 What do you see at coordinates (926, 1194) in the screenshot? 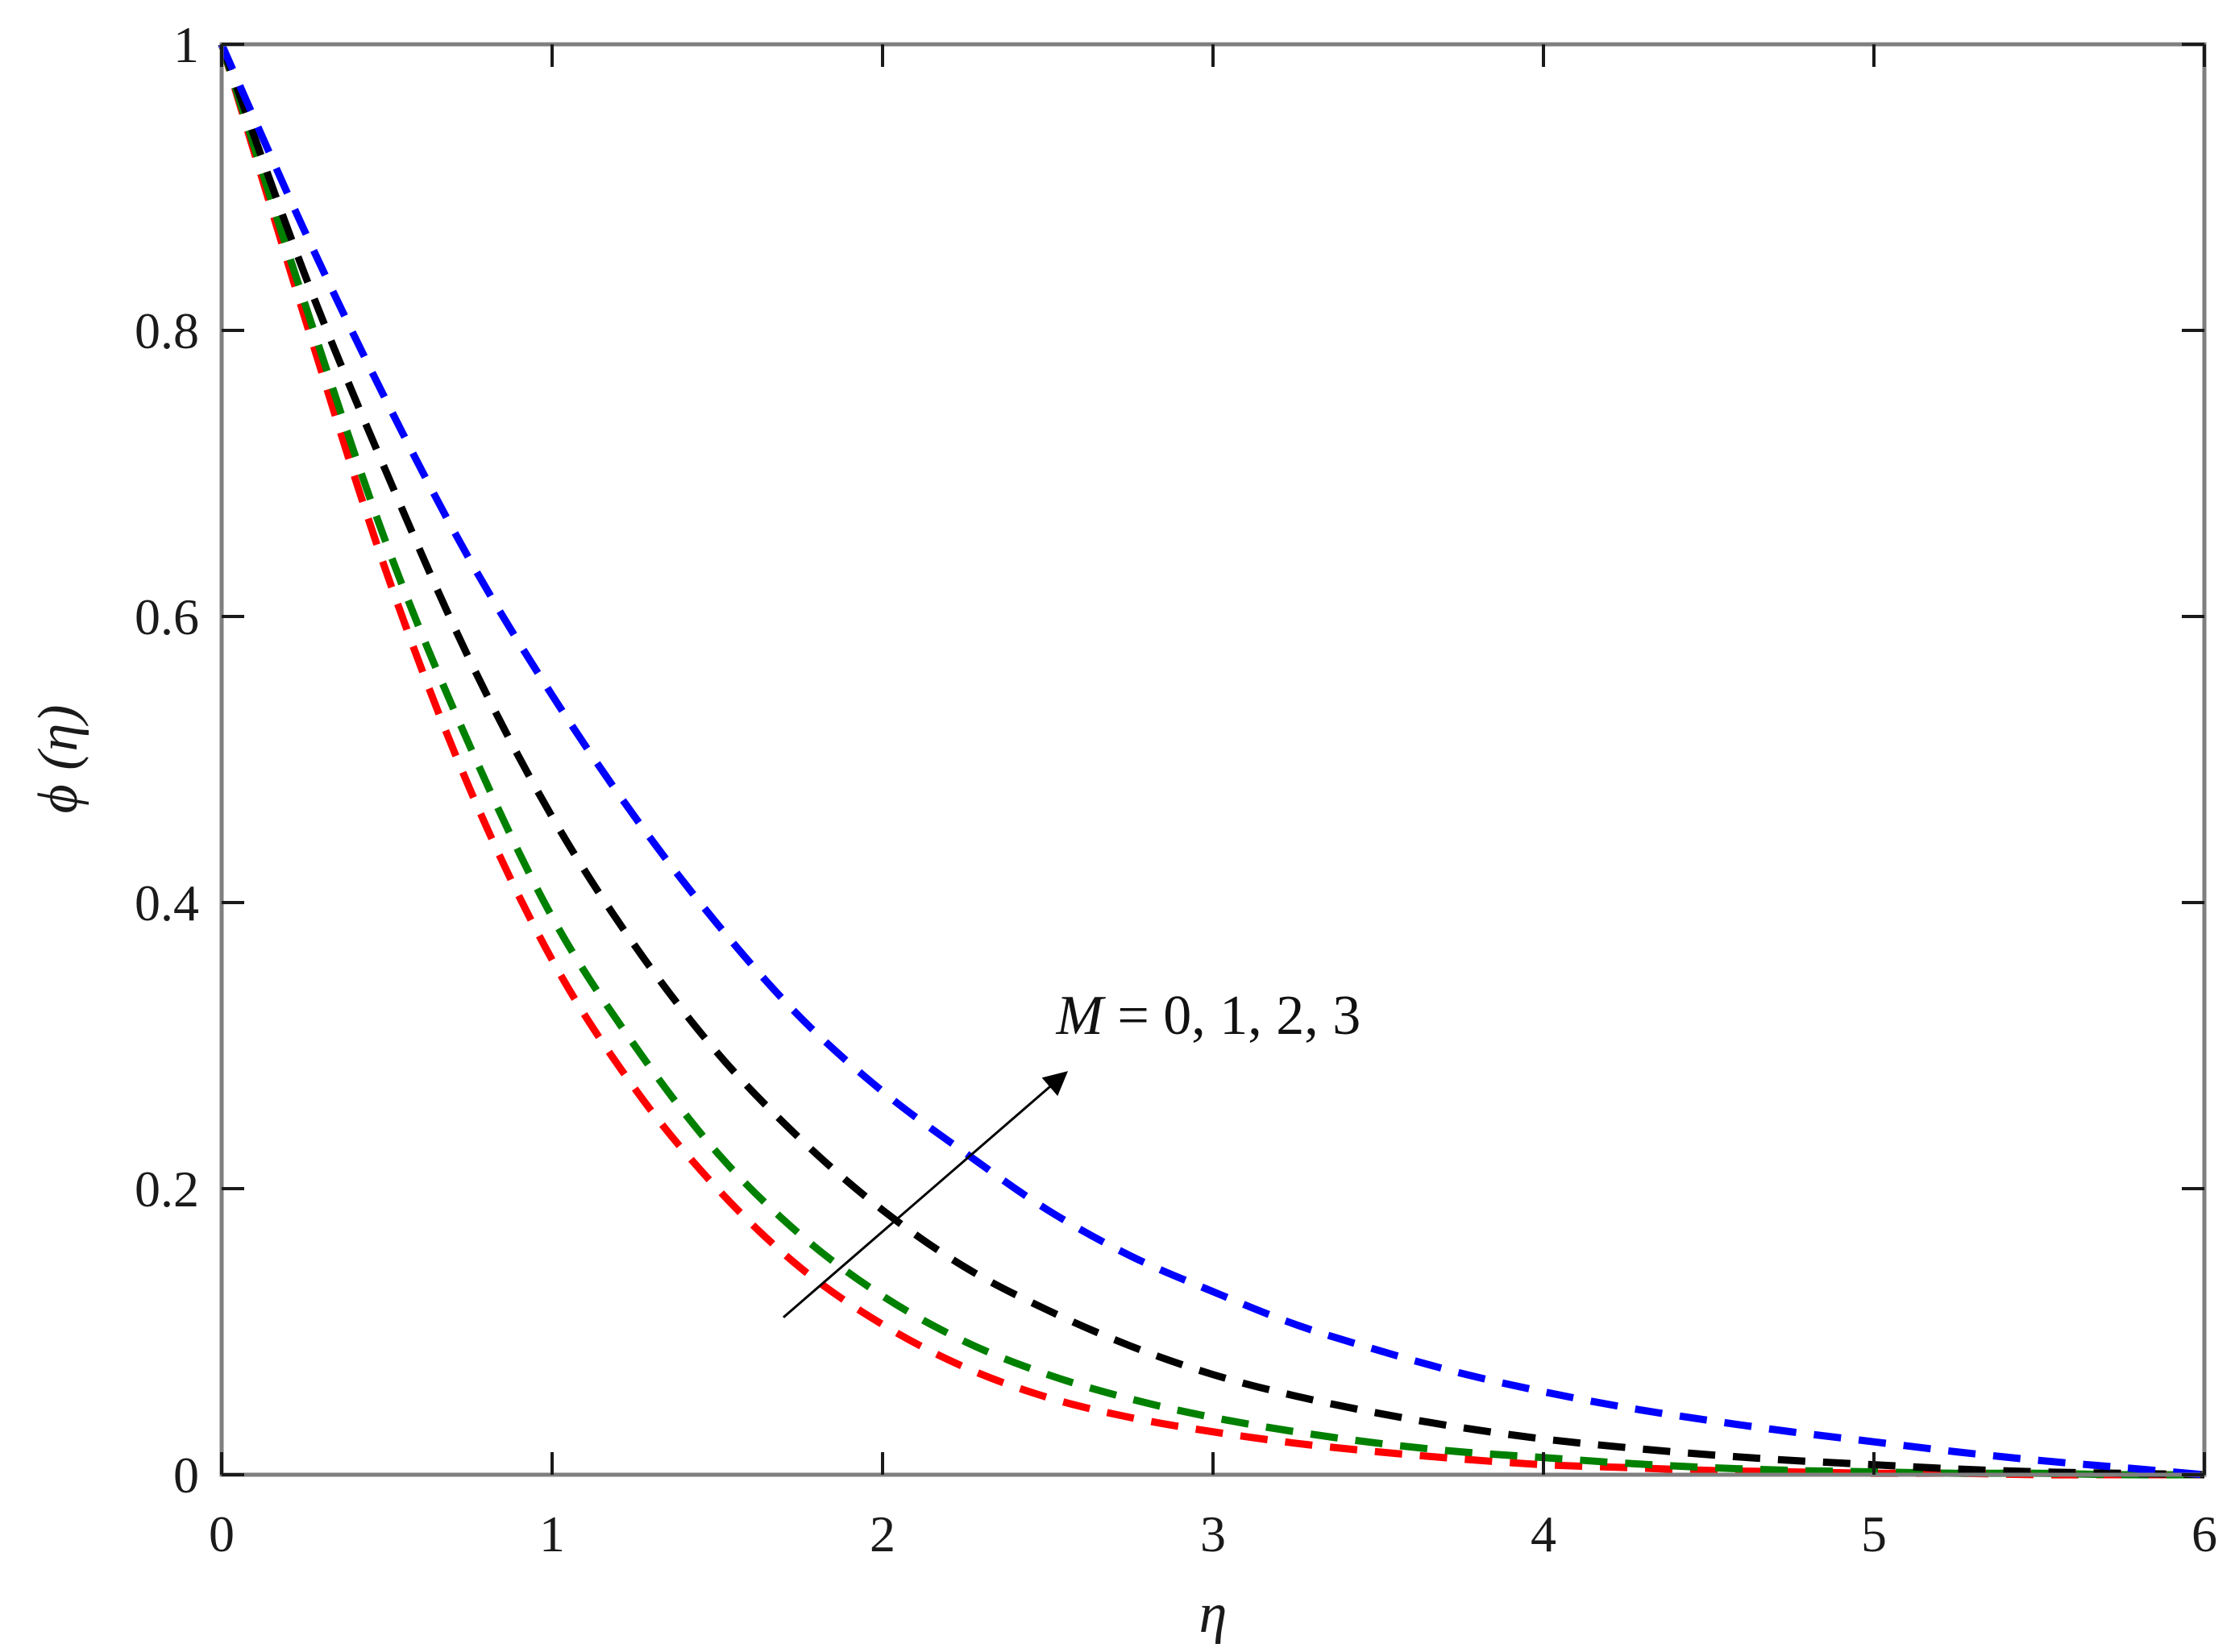
I see `annotation-arrow` at bounding box center [926, 1194].